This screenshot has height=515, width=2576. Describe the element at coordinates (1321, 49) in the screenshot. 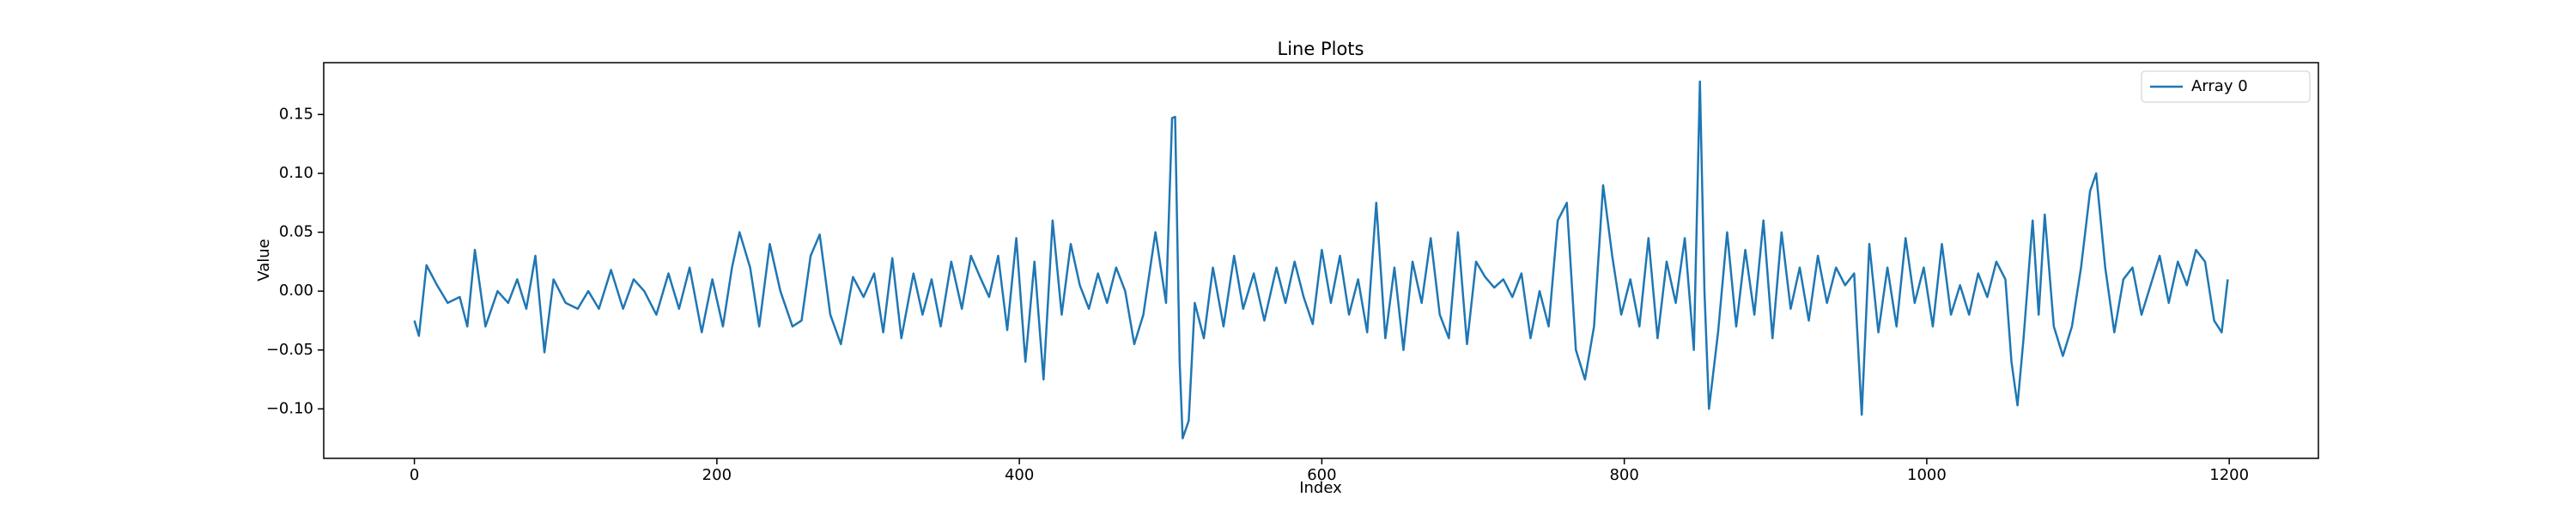

I see `chart-title: Line Plots` at that location.